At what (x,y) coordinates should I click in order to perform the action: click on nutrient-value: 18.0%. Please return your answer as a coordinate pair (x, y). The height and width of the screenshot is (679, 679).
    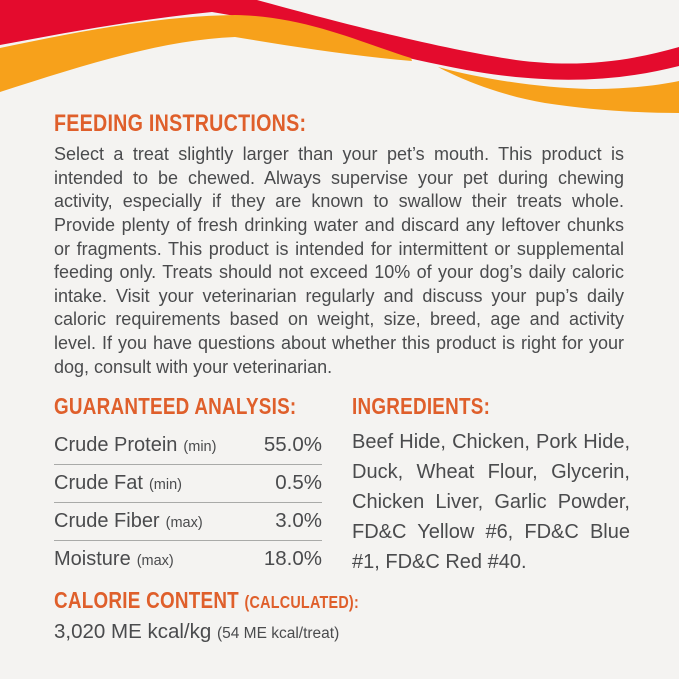
    Looking at the image, I should click on (292, 559).